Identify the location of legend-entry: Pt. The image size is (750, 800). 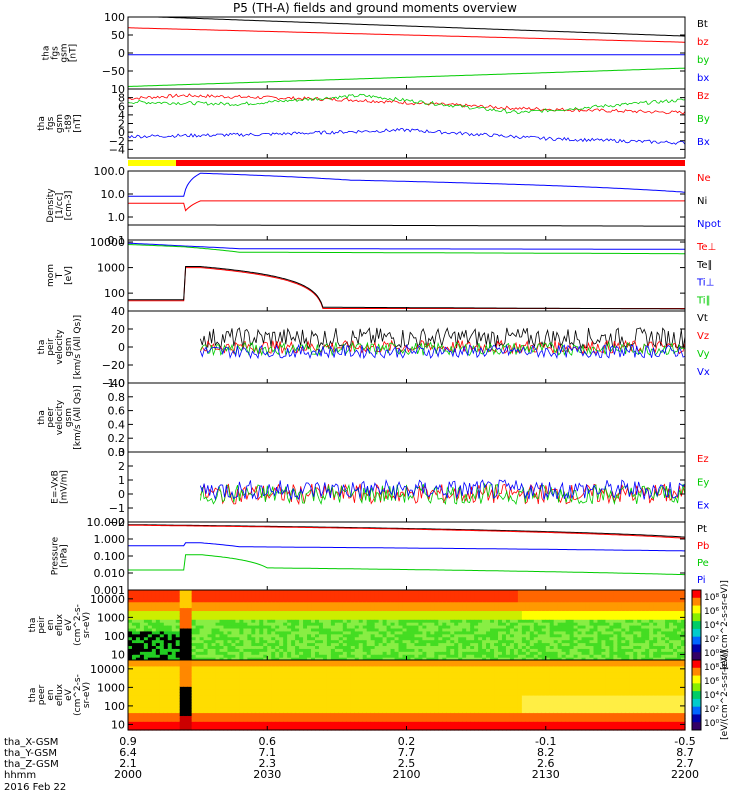
(702, 529).